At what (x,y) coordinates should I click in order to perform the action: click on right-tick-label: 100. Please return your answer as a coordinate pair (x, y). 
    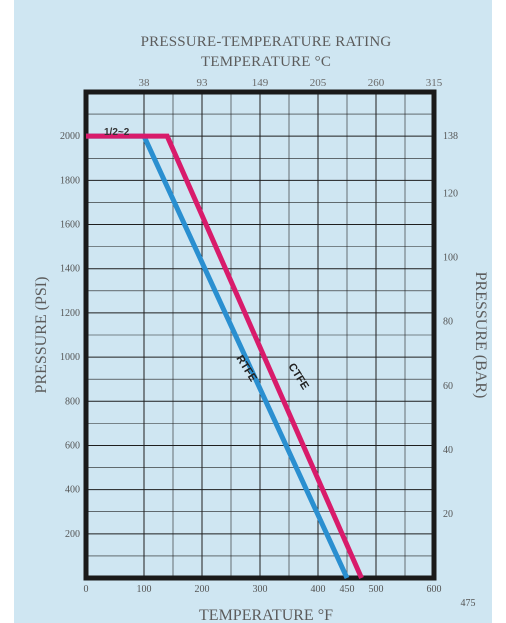
    Looking at the image, I should click on (450, 258).